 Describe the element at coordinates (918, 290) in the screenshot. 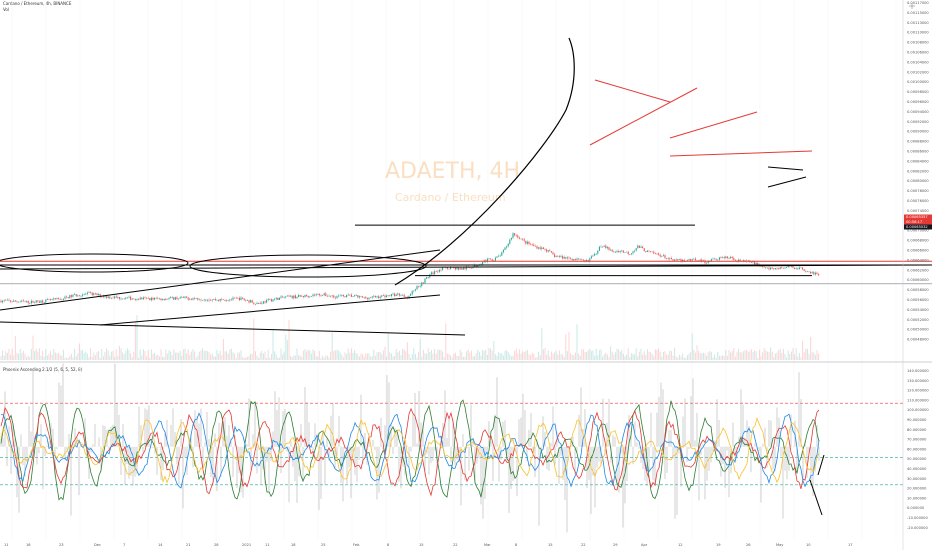

I see `price-tick-label: 0.00058000` at that location.